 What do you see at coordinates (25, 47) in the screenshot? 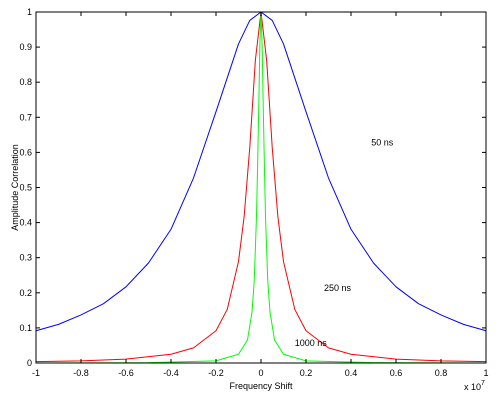
I see `y-tick-label: 0.9` at bounding box center [25, 47].